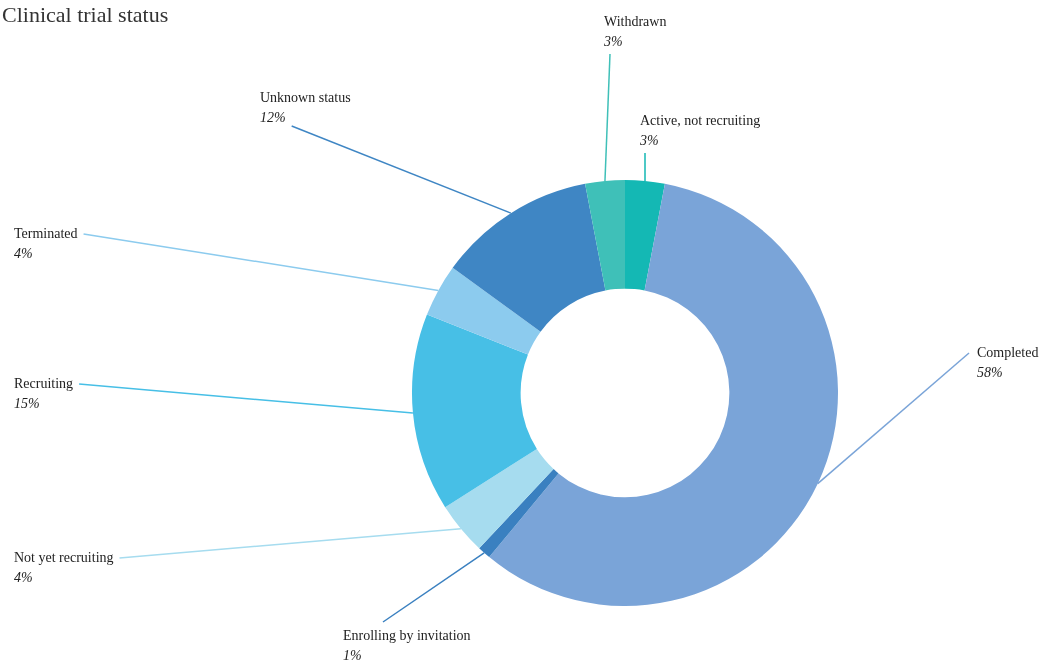 The height and width of the screenshot is (667, 1055). What do you see at coordinates (273, 117) in the screenshot?
I see `data-label: 12%` at bounding box center [273, 117].